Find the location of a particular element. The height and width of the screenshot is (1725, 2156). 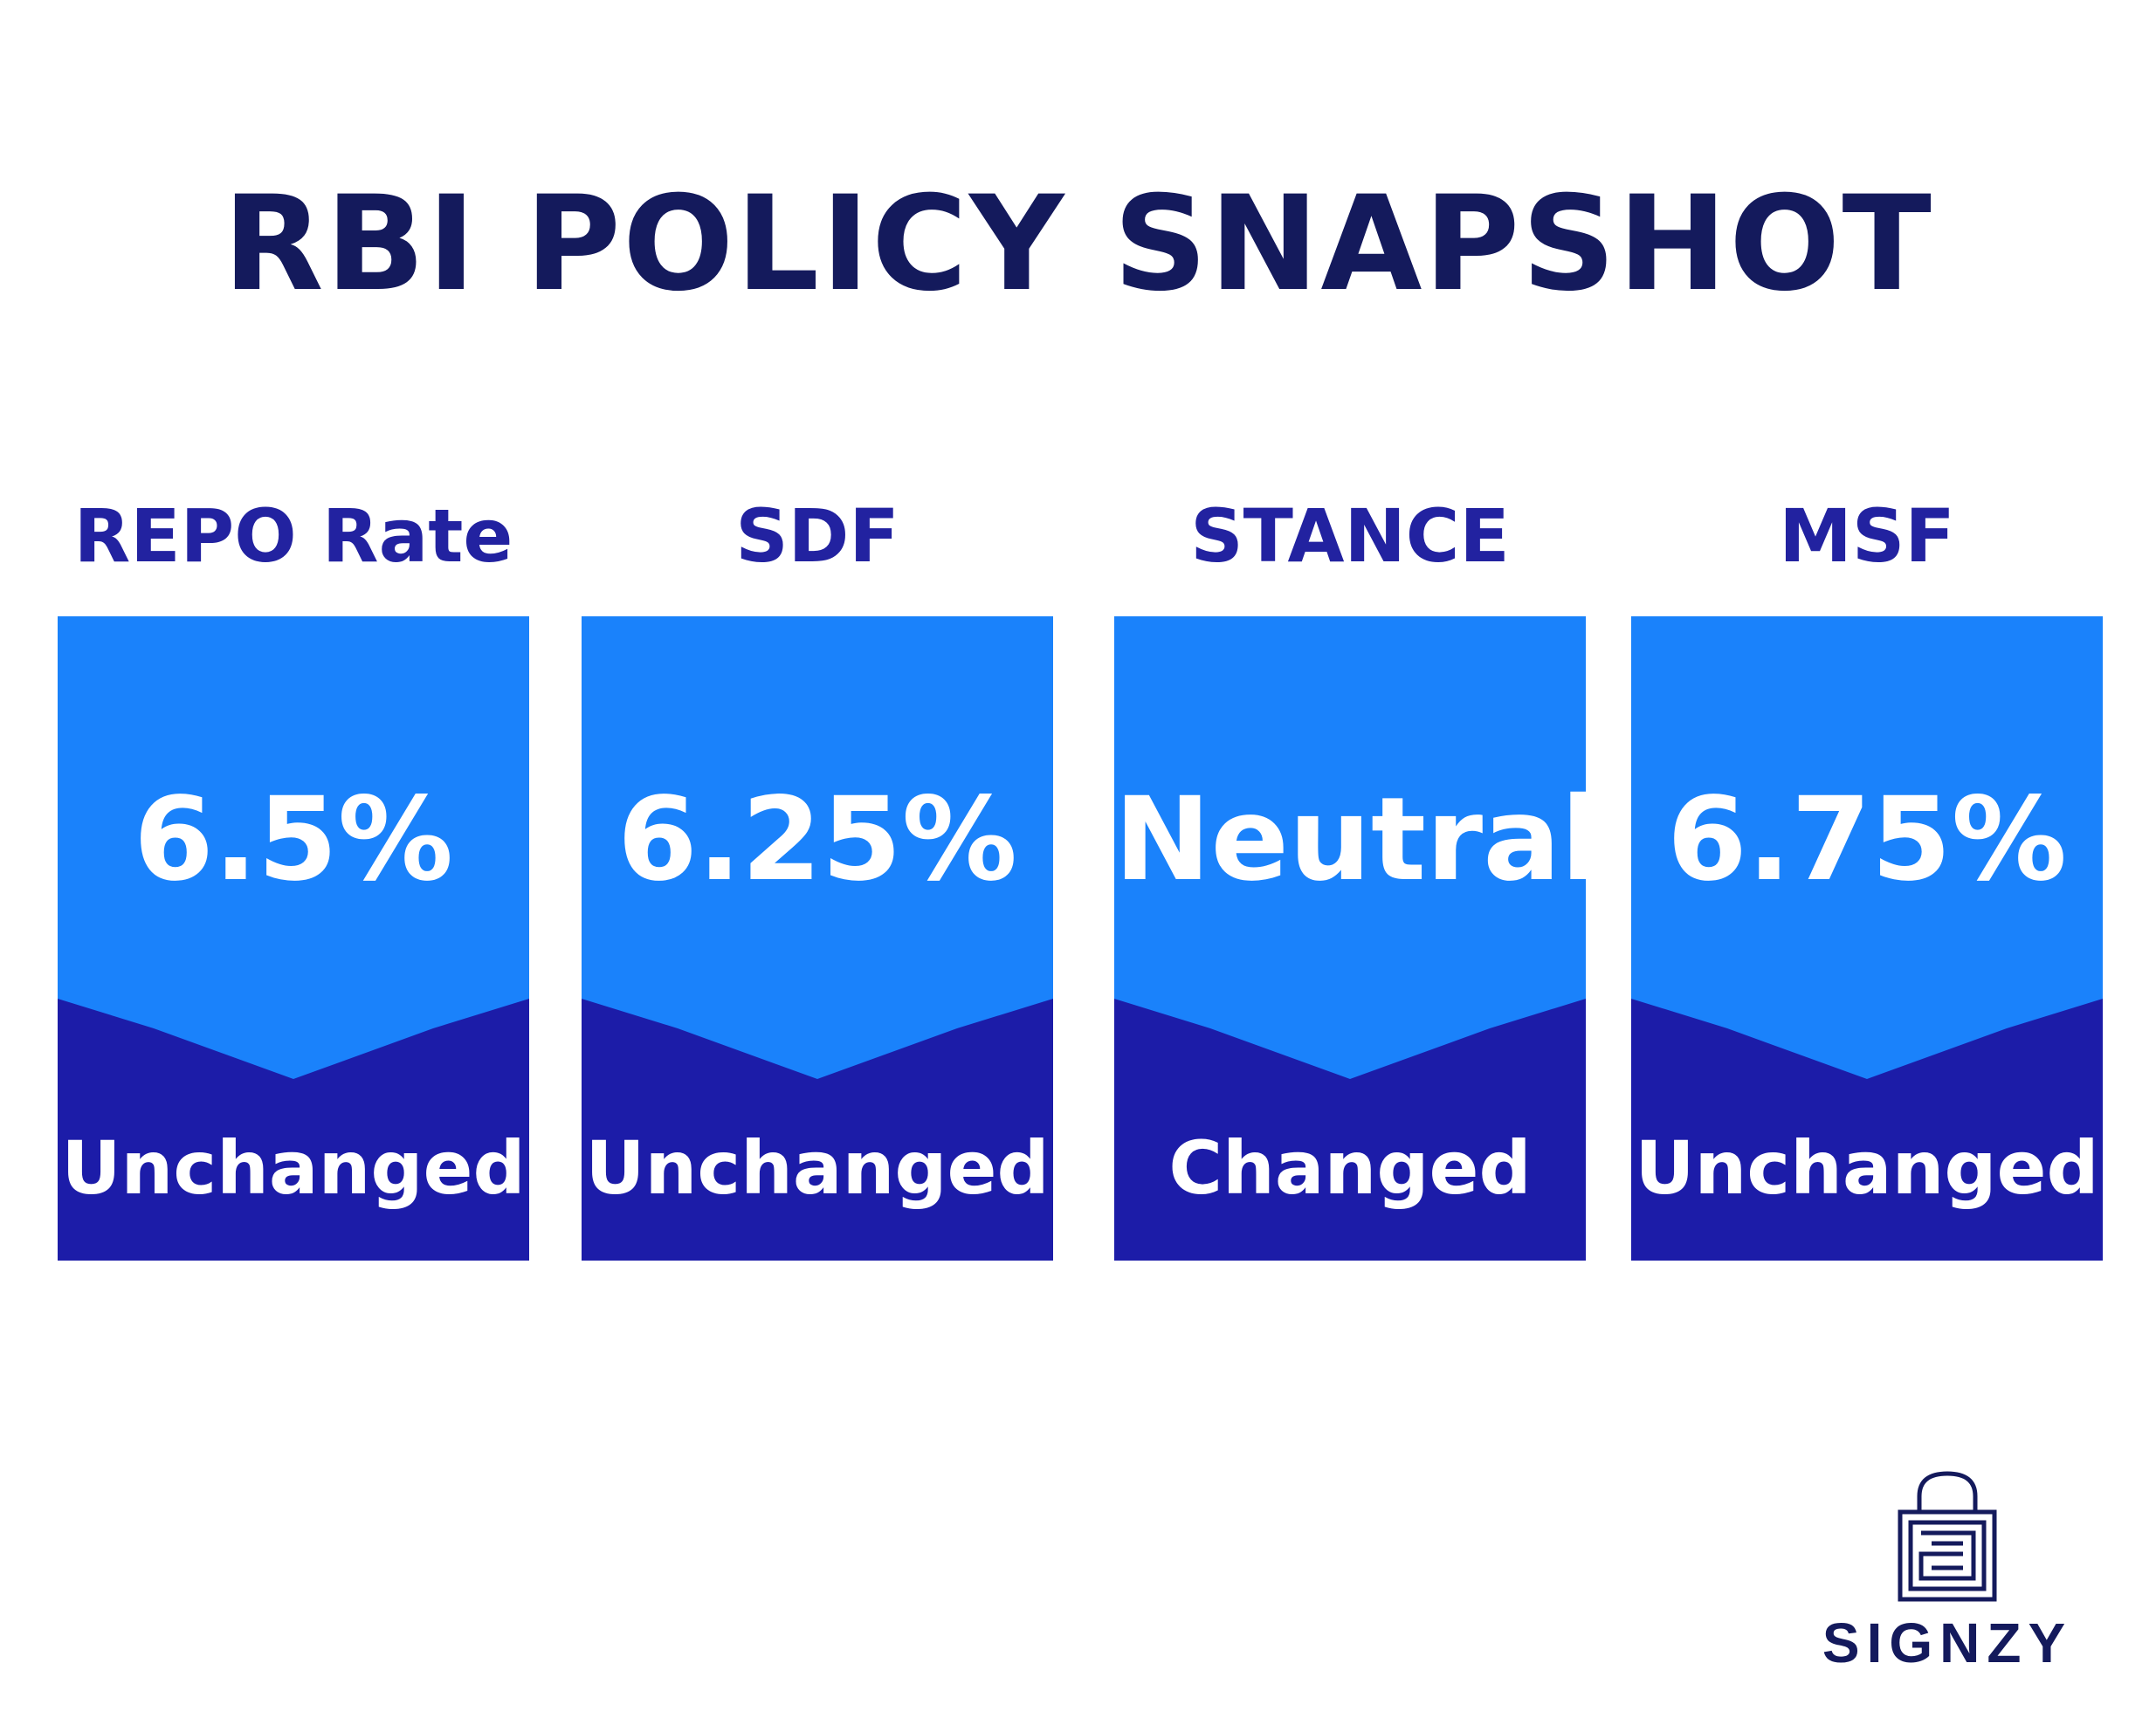

card-body: 6.5% Unchanged is located at coordinates (293, 939).